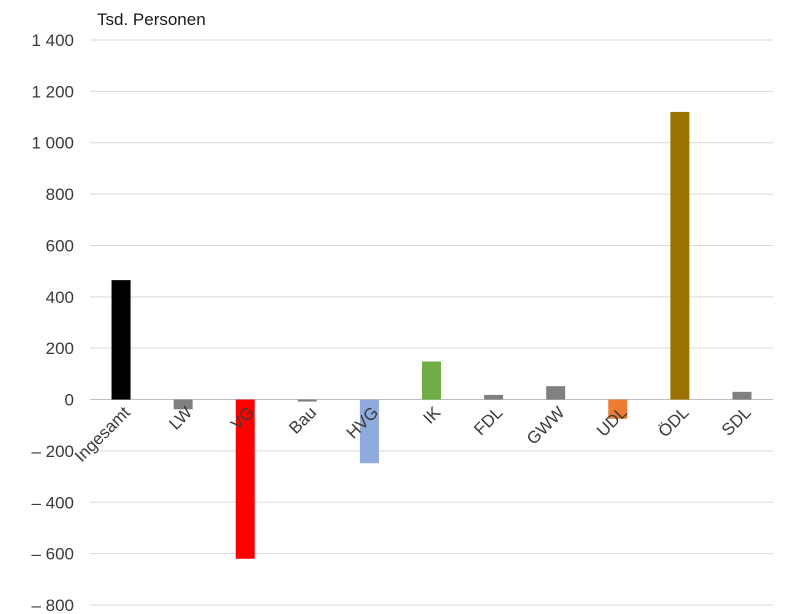 The image size is (788, 614). Describe the element at coordinates (183, 404) in the screenshot. I see `bar-lw` at that location.